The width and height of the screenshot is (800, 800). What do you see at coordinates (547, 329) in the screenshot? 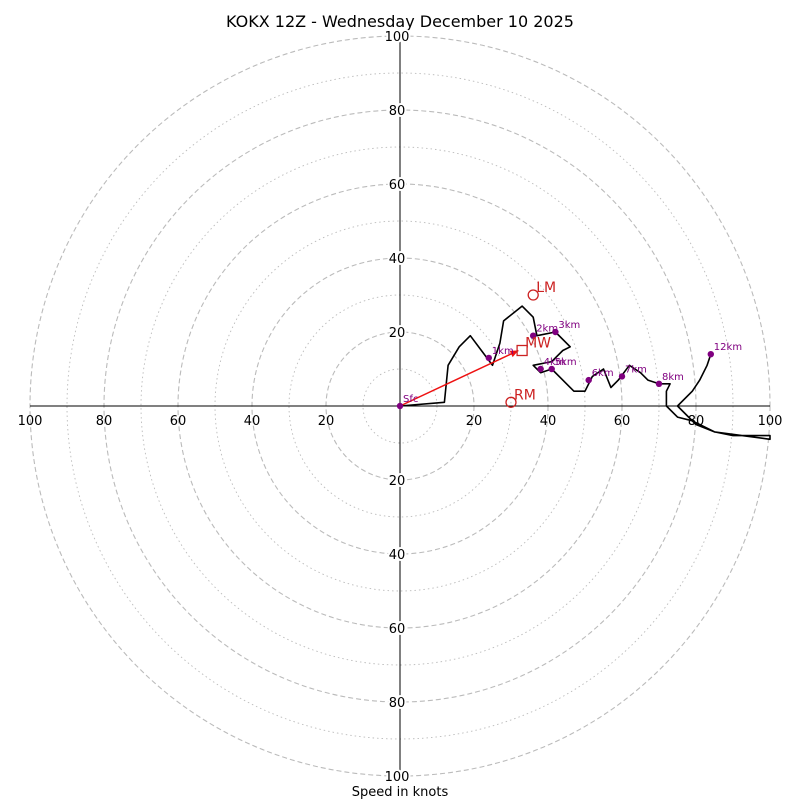
I see `height-marker-label: 2km` at bounding box center [547, 329].